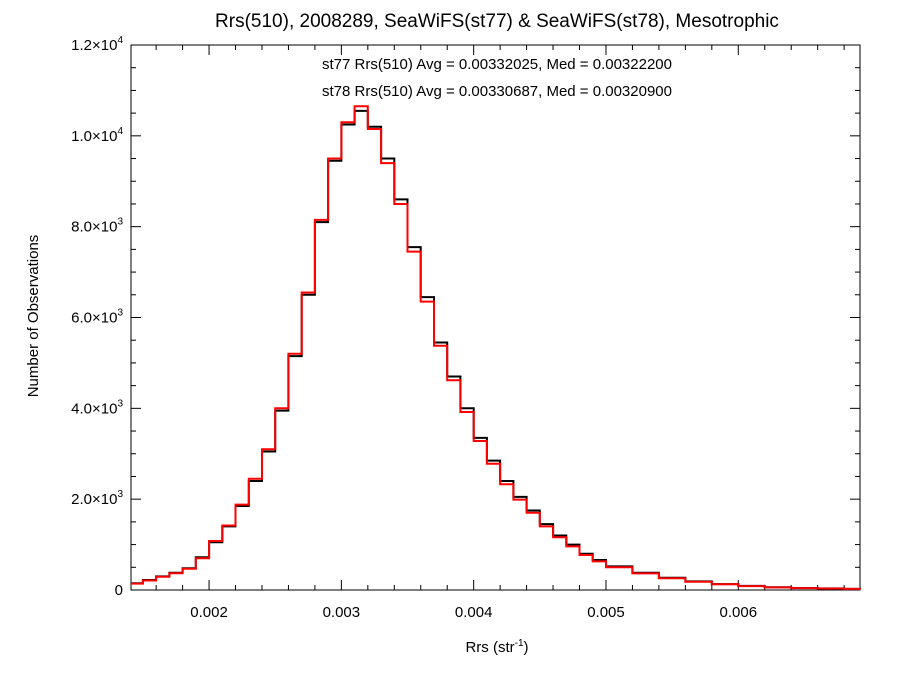 The height and width of the screenshot is (675, 900). I want to click on x-axis-tick-labels: 0.002 0.003 0.004 0.005 0.006, so click(473, 612).